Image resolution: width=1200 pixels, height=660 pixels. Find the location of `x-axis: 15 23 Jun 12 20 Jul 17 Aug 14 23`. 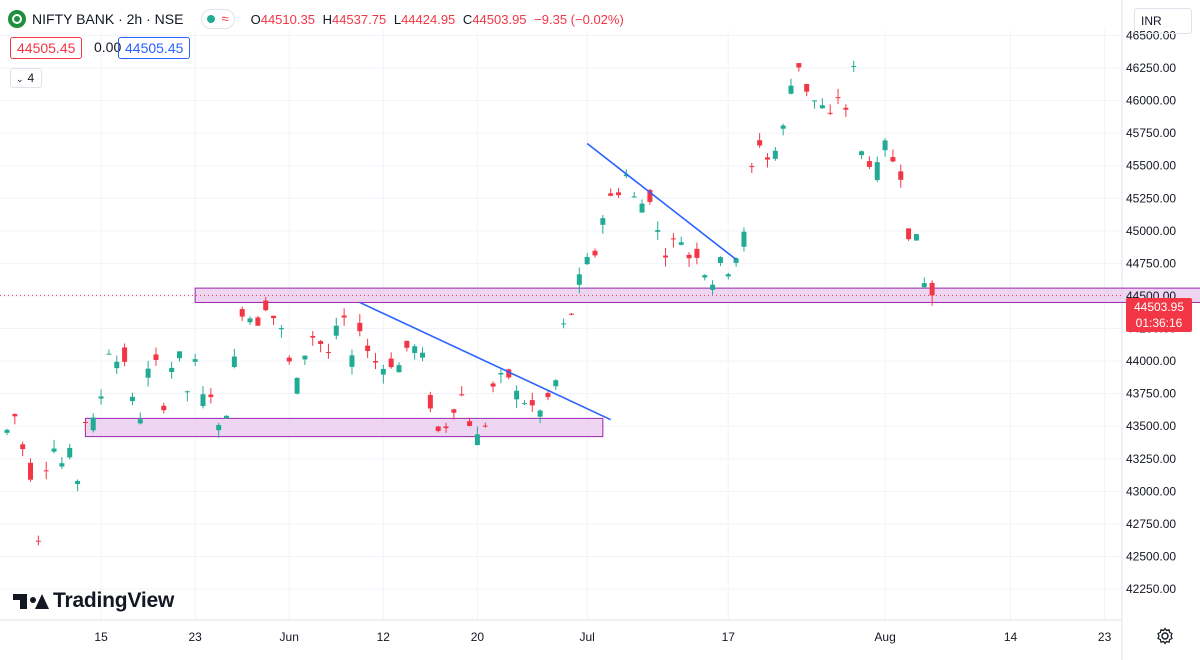

x-axis: 15 23 Jun 12 20 Jul 17 Aug 14 23 is located at coordinates (602, 637).